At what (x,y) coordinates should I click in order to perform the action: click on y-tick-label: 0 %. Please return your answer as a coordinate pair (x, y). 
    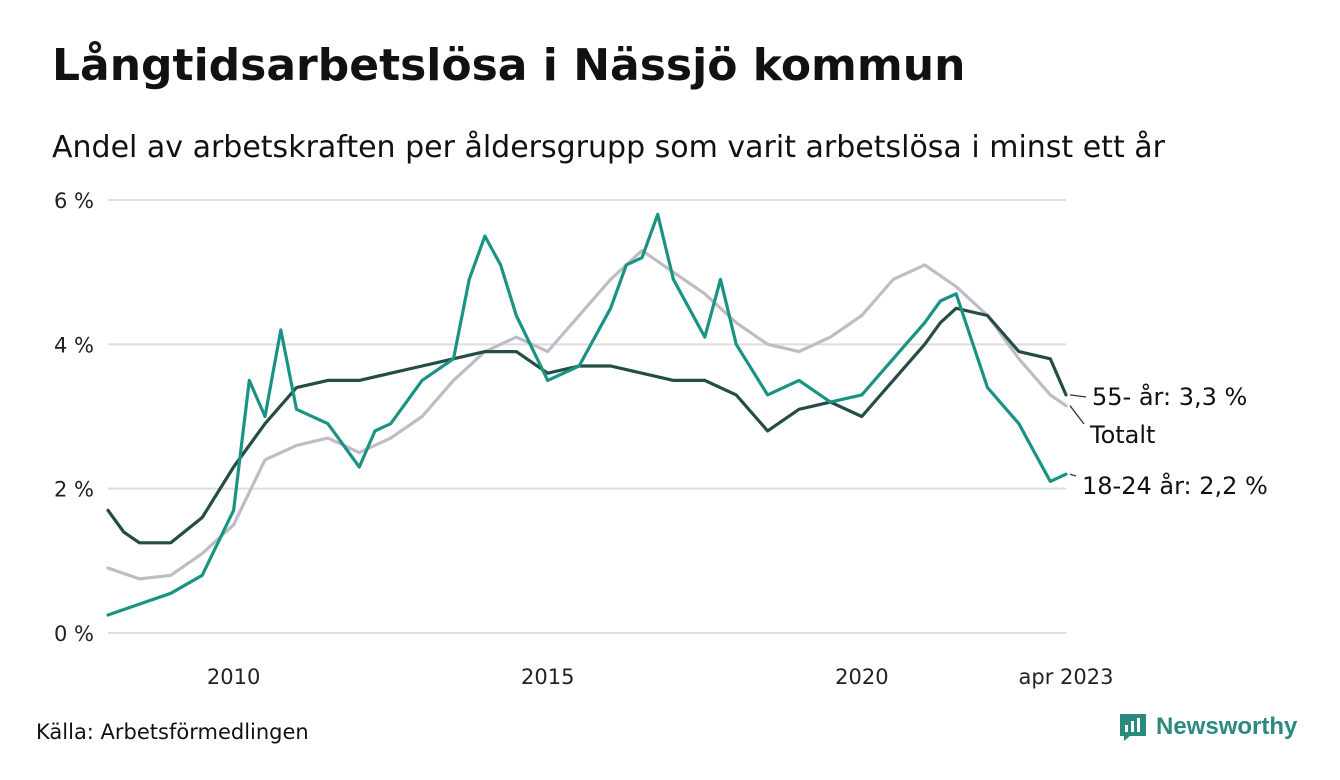
    Looking at the image, I should click on (74, 634).